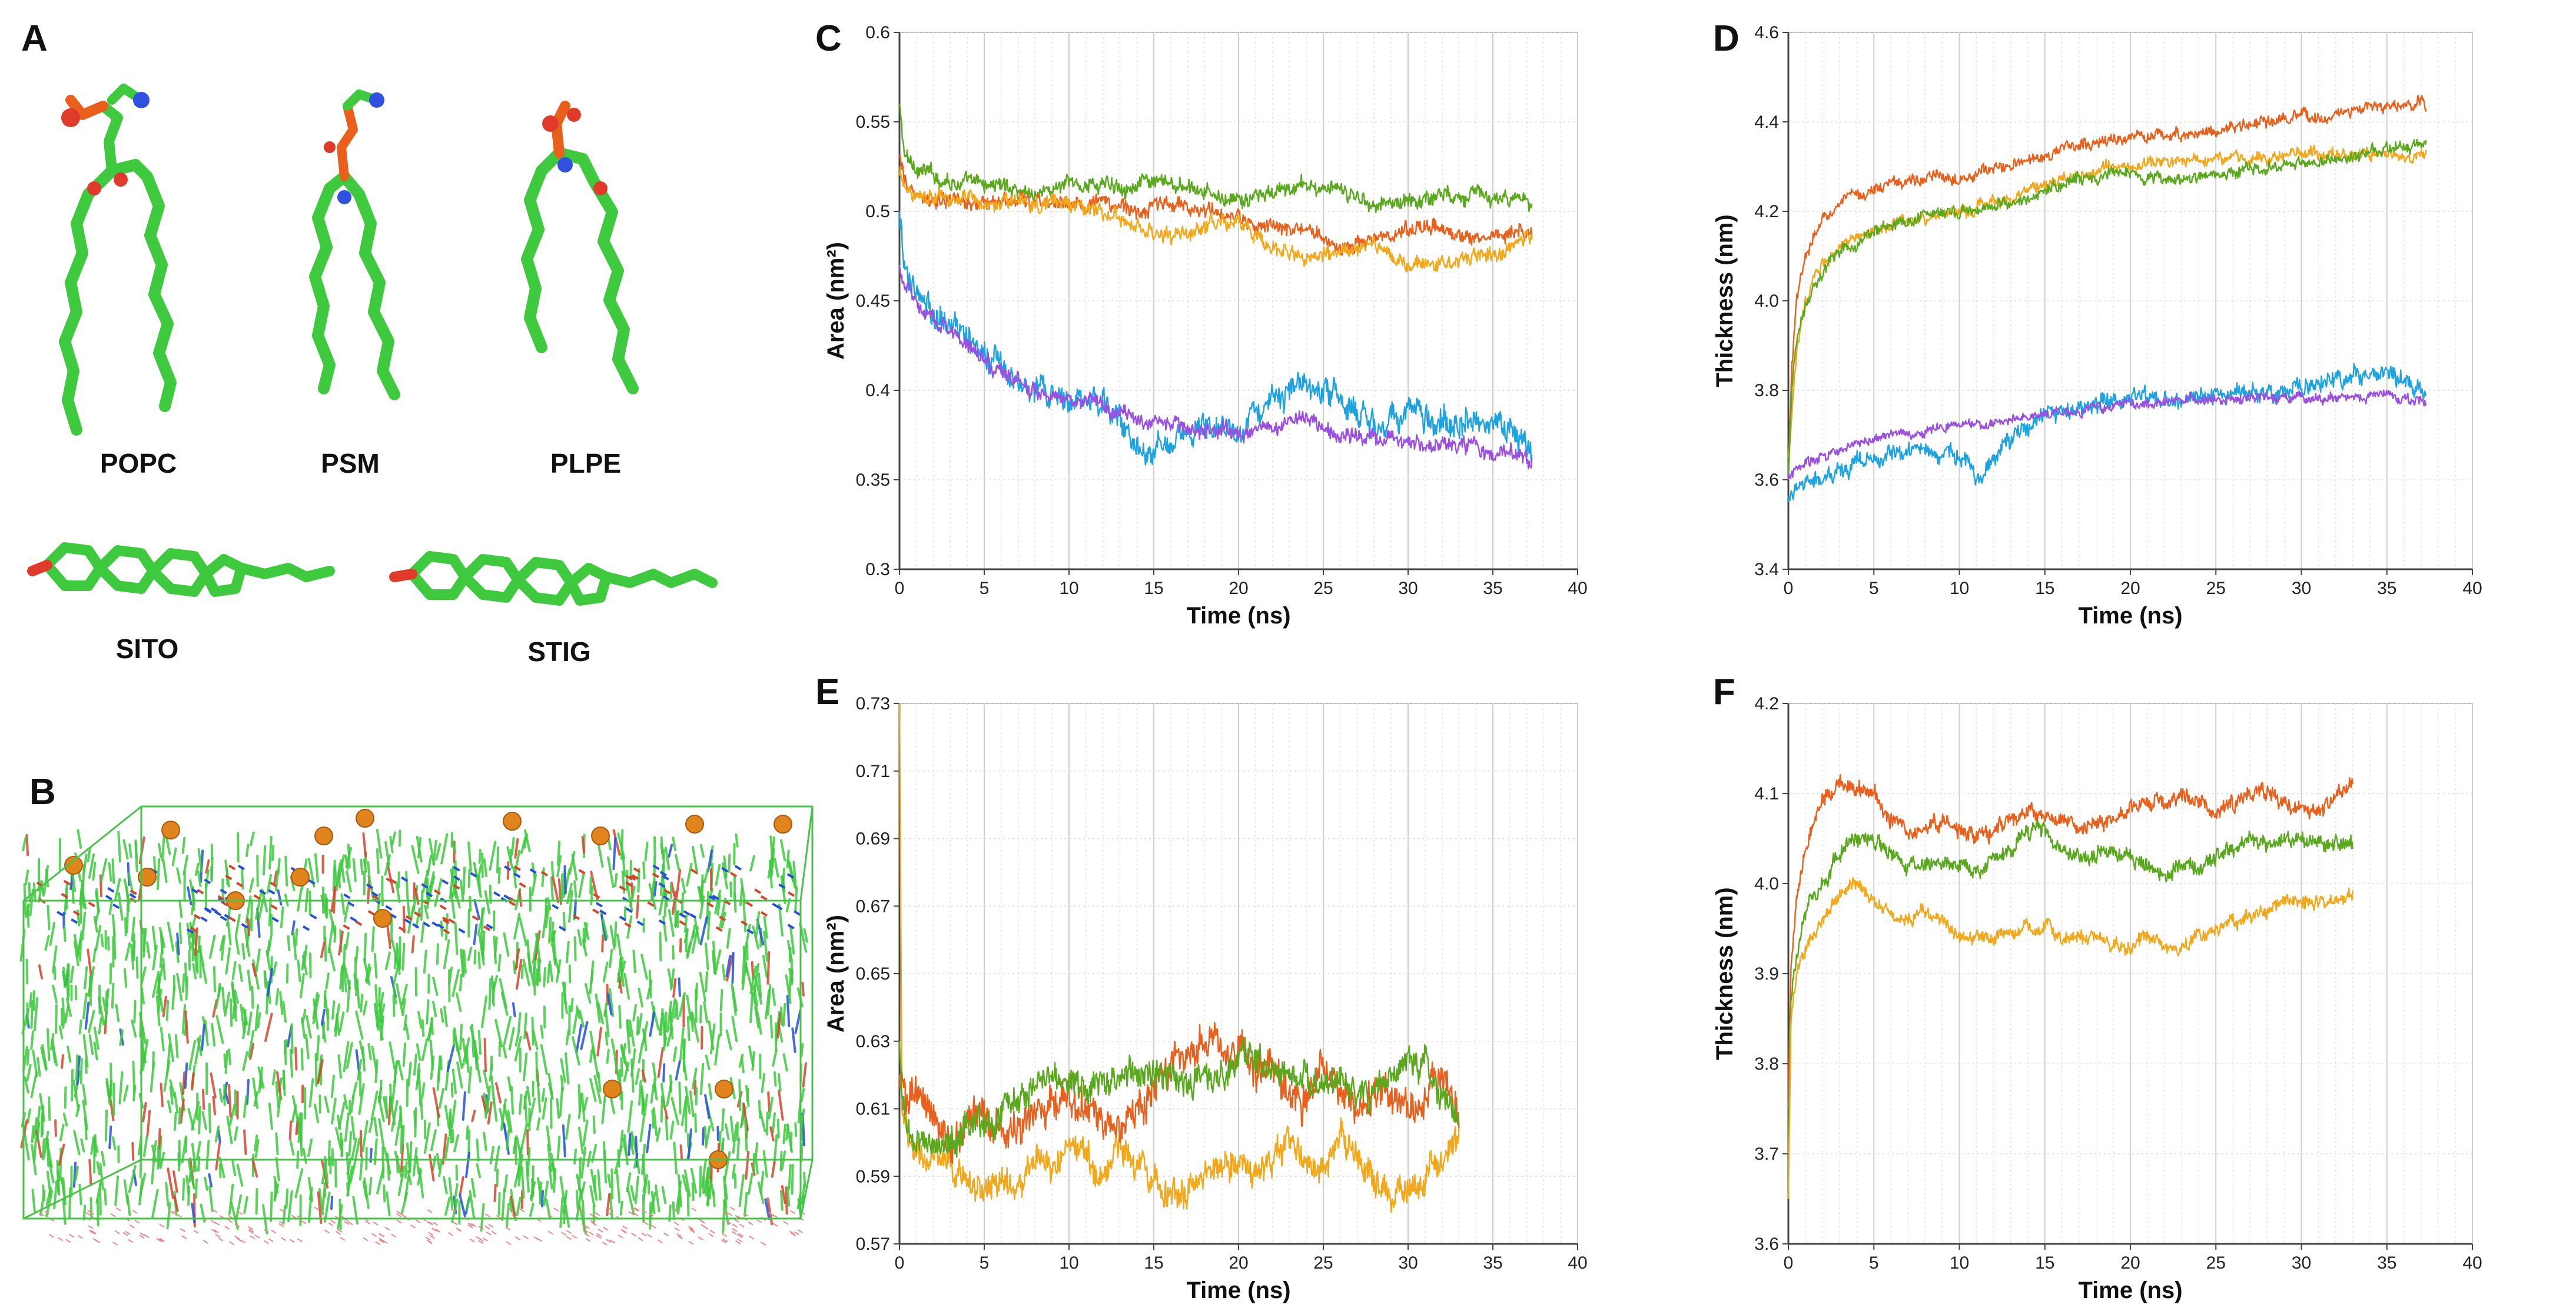  Describe the element at coordinates (1179, 958) in the screenshot. I see `series-line-gold` at that location.